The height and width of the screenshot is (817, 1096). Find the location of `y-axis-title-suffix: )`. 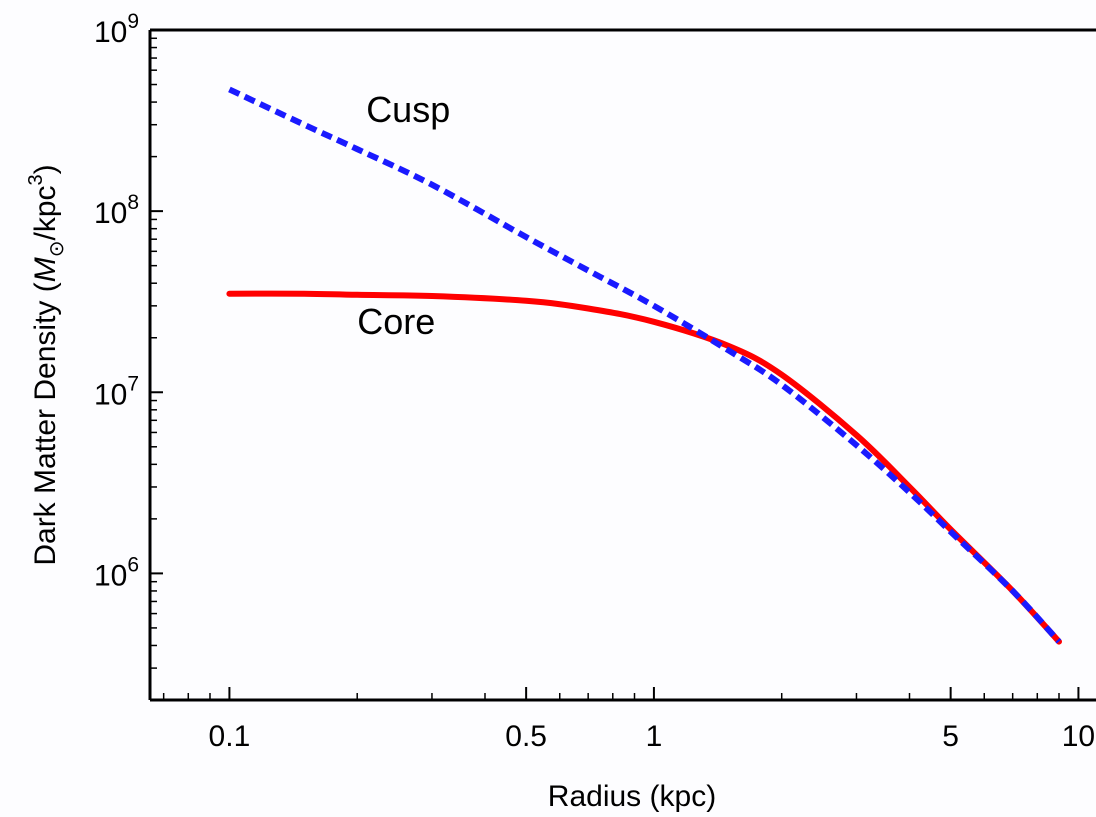

y-axis-title-suffix: ) is located at coordinates (45, 169).